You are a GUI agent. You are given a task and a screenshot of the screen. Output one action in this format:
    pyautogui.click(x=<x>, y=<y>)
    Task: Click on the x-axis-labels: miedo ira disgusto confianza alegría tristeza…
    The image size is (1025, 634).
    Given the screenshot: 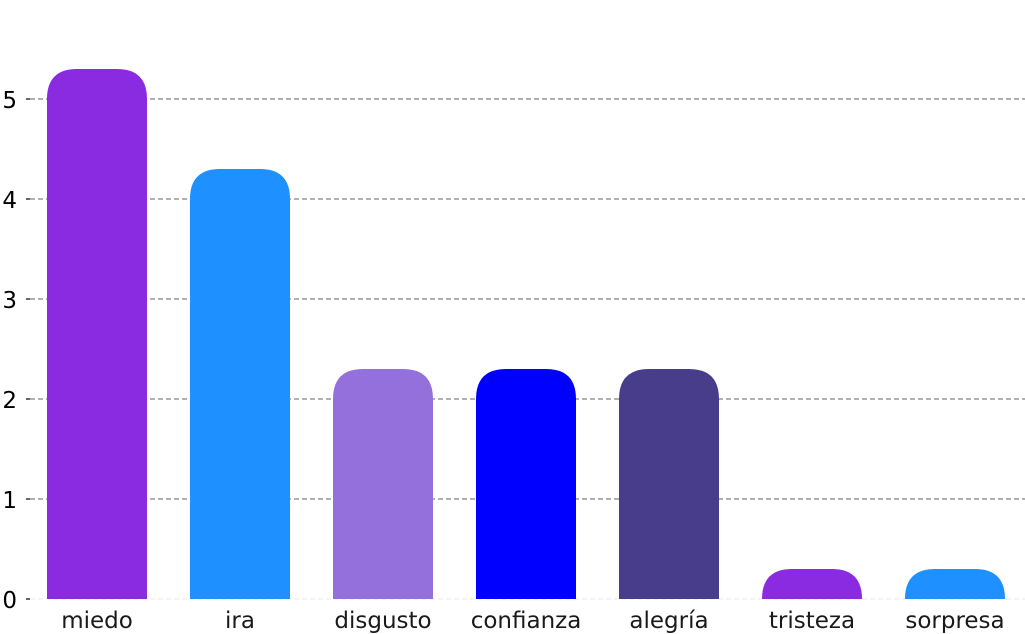 What is the action you would take?
    pyautogui.click(x=532, y=621)
    